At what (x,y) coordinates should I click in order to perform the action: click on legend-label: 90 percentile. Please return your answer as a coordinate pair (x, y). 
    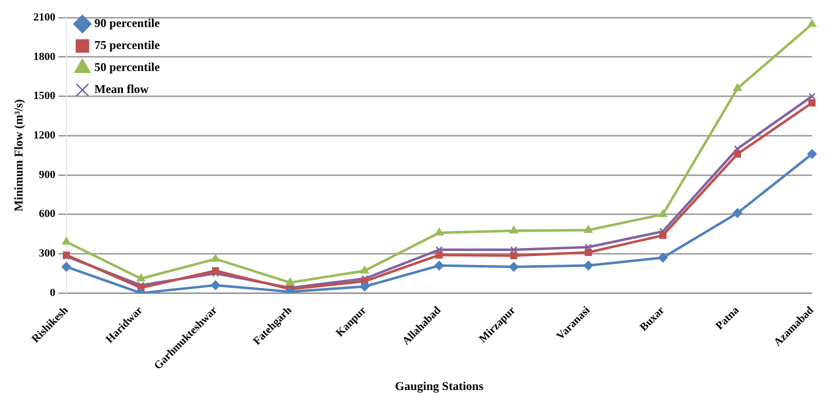
    Looking at the image, I should click on (127, 23).